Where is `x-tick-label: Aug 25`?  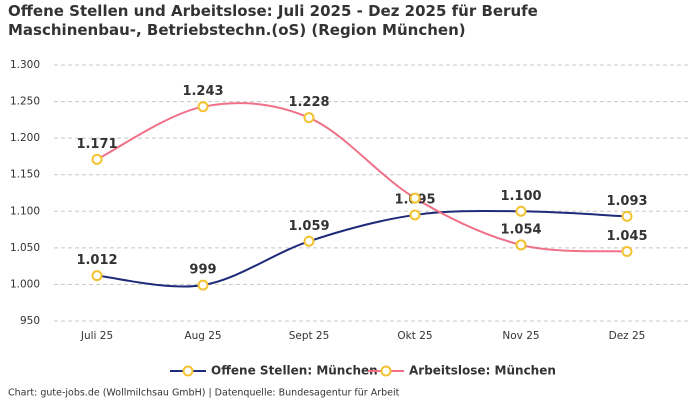
x-tick-label: Aug 25 is located at coordinates (202, 336).